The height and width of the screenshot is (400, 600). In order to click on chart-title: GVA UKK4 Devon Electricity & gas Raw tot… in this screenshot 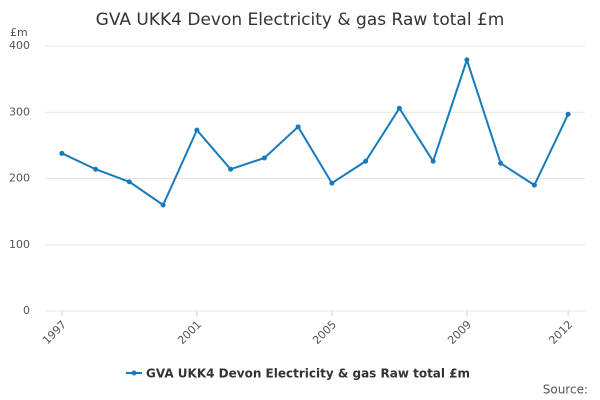, I will do `click(300, 20)`.